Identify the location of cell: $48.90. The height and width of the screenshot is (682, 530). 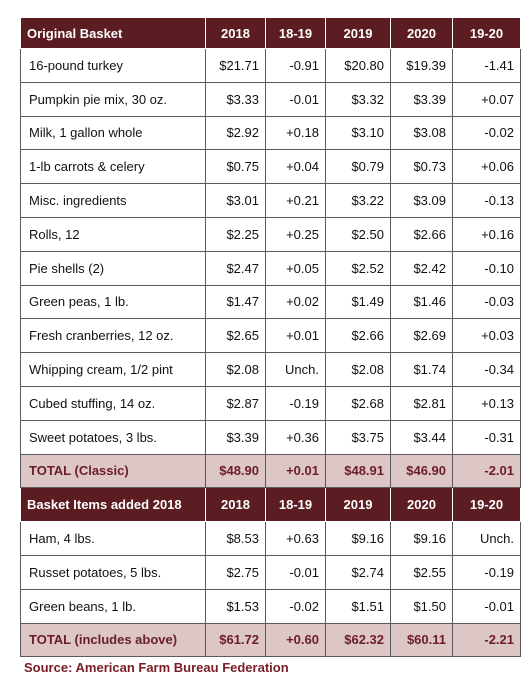
(235, 471).